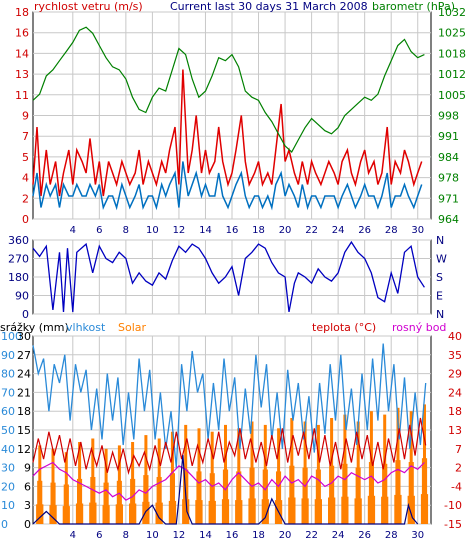  What do you see at coordinates (8, 468) in the screenshot?
I see `humidity-tick-label: 30` at bounding box center [8, 468].